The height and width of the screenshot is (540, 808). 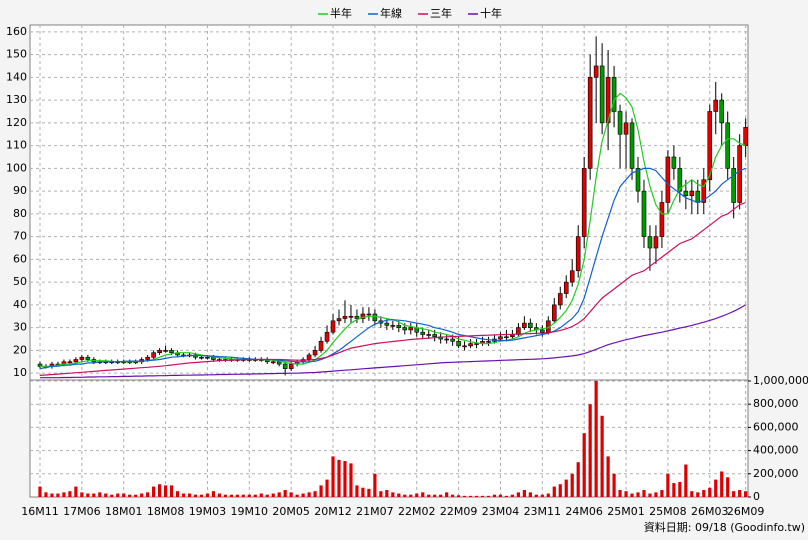 What do you see at coordinates (746, 511) in the screenshot?
I see `x-tick-label: 26M09` at bounding box center [746, 511].